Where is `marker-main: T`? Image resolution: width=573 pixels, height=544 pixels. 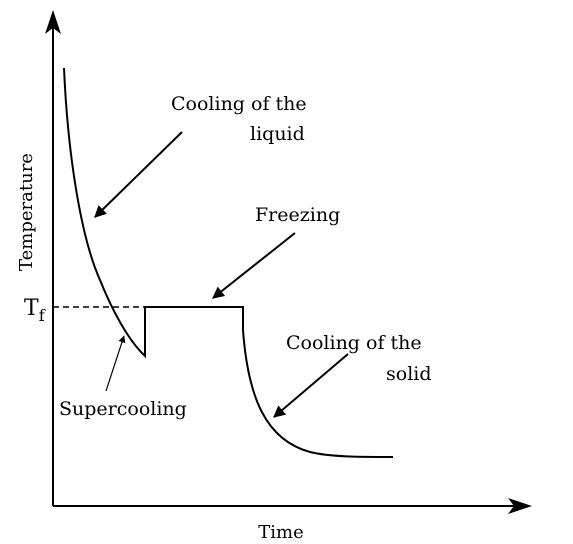
marker-main: T is located at coordinates (31, 308).